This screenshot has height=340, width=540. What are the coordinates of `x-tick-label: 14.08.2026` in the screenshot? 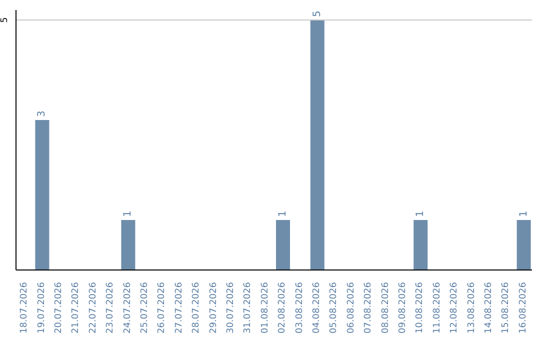 It's located at (489, 308).